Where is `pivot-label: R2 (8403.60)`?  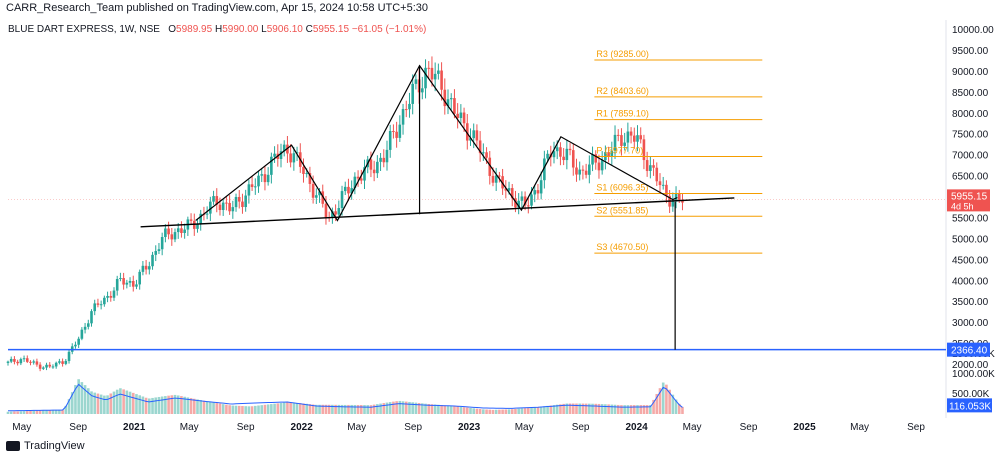 pivot-label: R2 (8403.60) is located at coordinates (622, 91).